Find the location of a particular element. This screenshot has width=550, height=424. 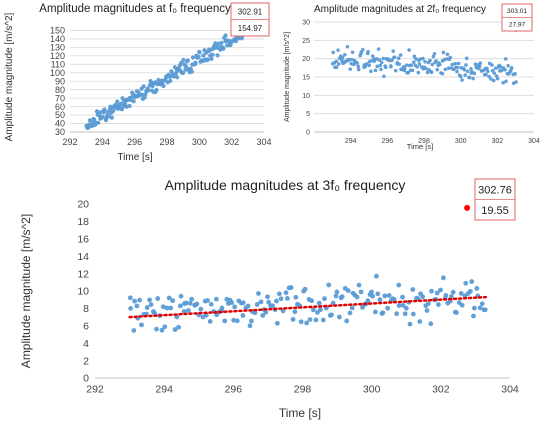

x-tick-label: 302 is located at coordinates (497, 141).